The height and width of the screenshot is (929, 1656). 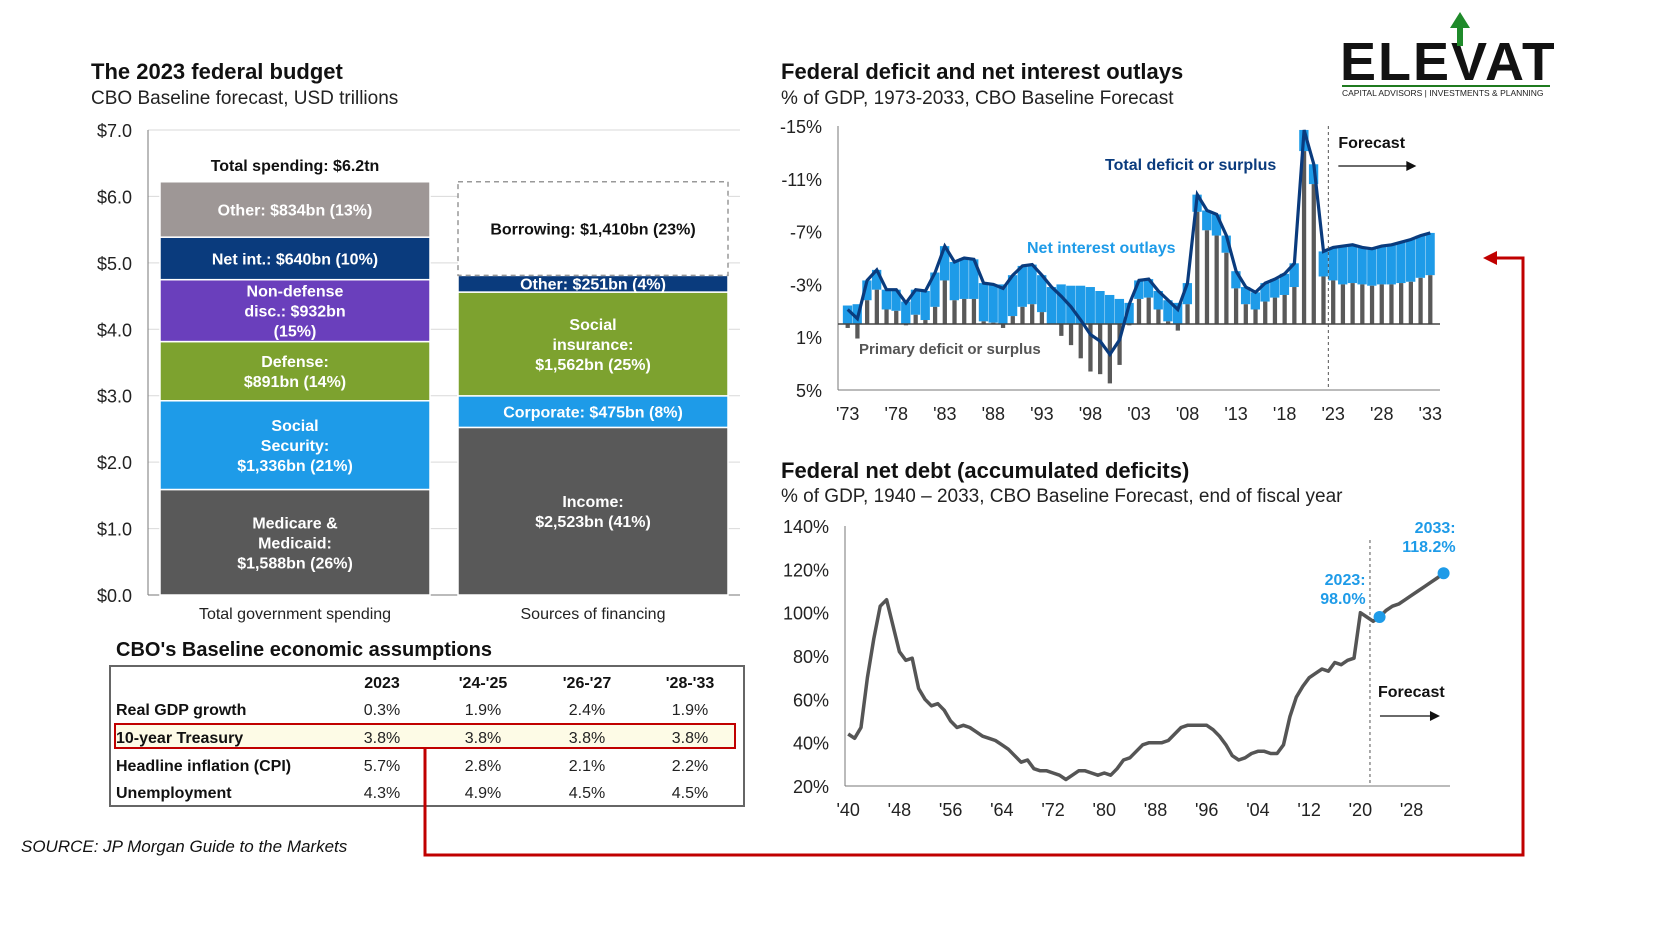 What do you see at coordinates (1342, 599) in the screenshot?
I see `debt-annotation-label: 98.0%` at bounding box center [1342, 599].